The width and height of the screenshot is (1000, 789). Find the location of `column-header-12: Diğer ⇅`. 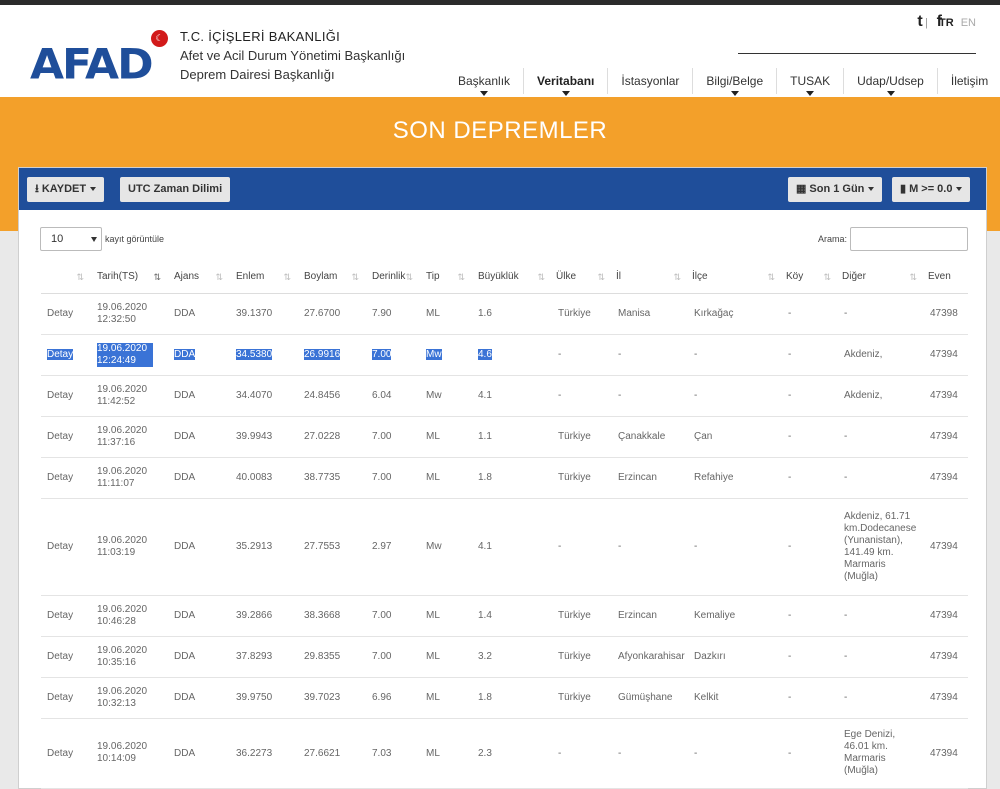

column-header-12: Diğer ⇅ is located at coordinates (879, 277).